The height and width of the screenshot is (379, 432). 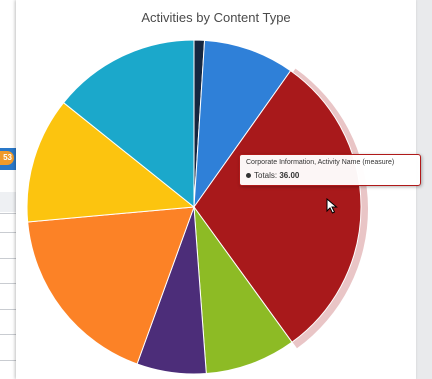 What do you see at coordinates (216, 17) in the screenshot?
I see `chart-title: Activities by Content Type` at bounding box center [216, 17].